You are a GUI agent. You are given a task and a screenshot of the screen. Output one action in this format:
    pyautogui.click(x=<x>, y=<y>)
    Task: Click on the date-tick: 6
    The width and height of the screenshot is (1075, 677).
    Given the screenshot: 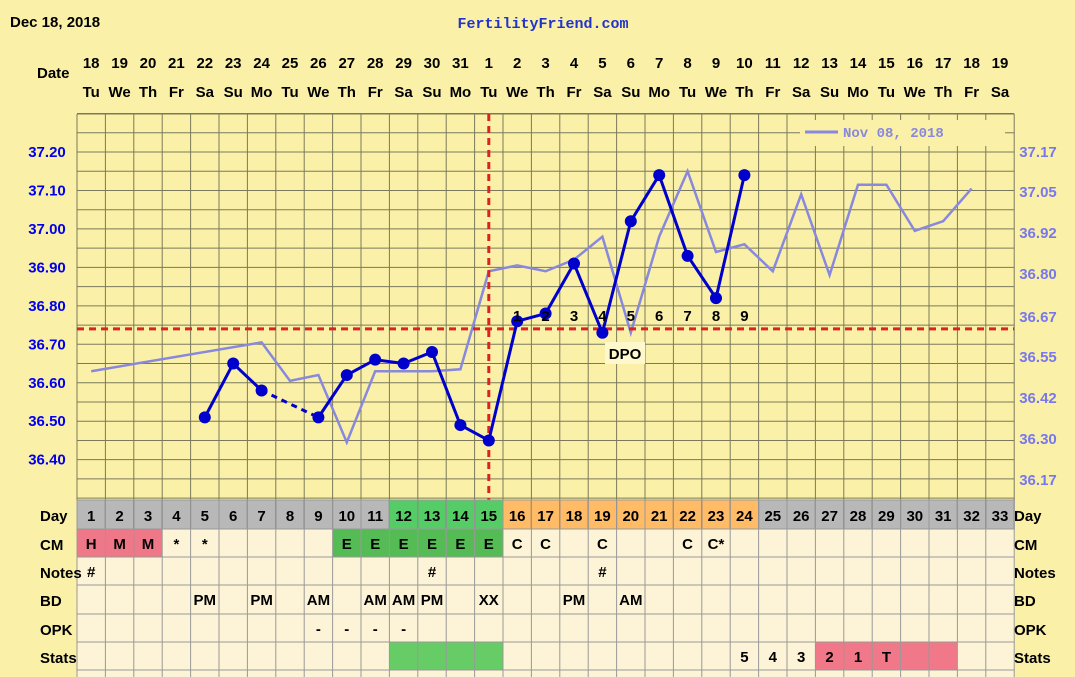 What is the action you would take?
    pyautogui.click(x=631, y=63)
    